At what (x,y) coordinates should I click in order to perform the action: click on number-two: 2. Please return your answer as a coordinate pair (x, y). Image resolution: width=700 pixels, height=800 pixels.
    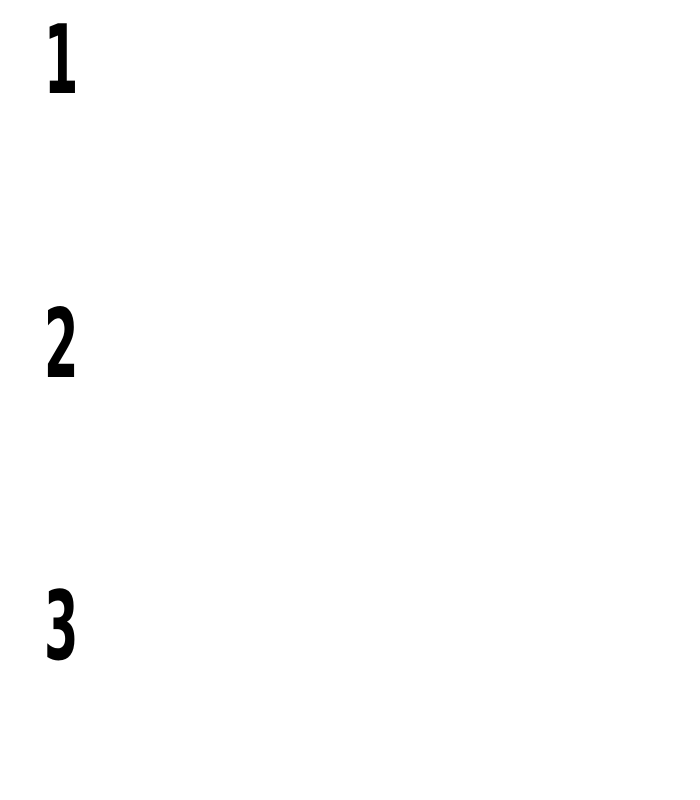
    Looking at the image, I should click on (61, 345).